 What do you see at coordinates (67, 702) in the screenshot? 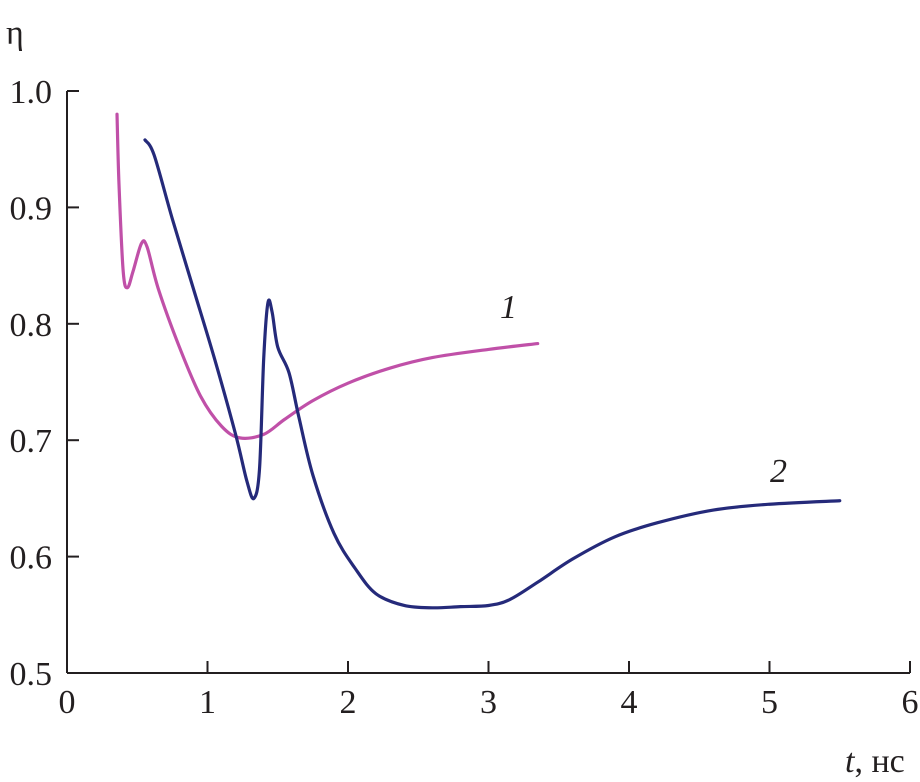
I see `x-tick-label: 0` at bounding box center [67, 702].